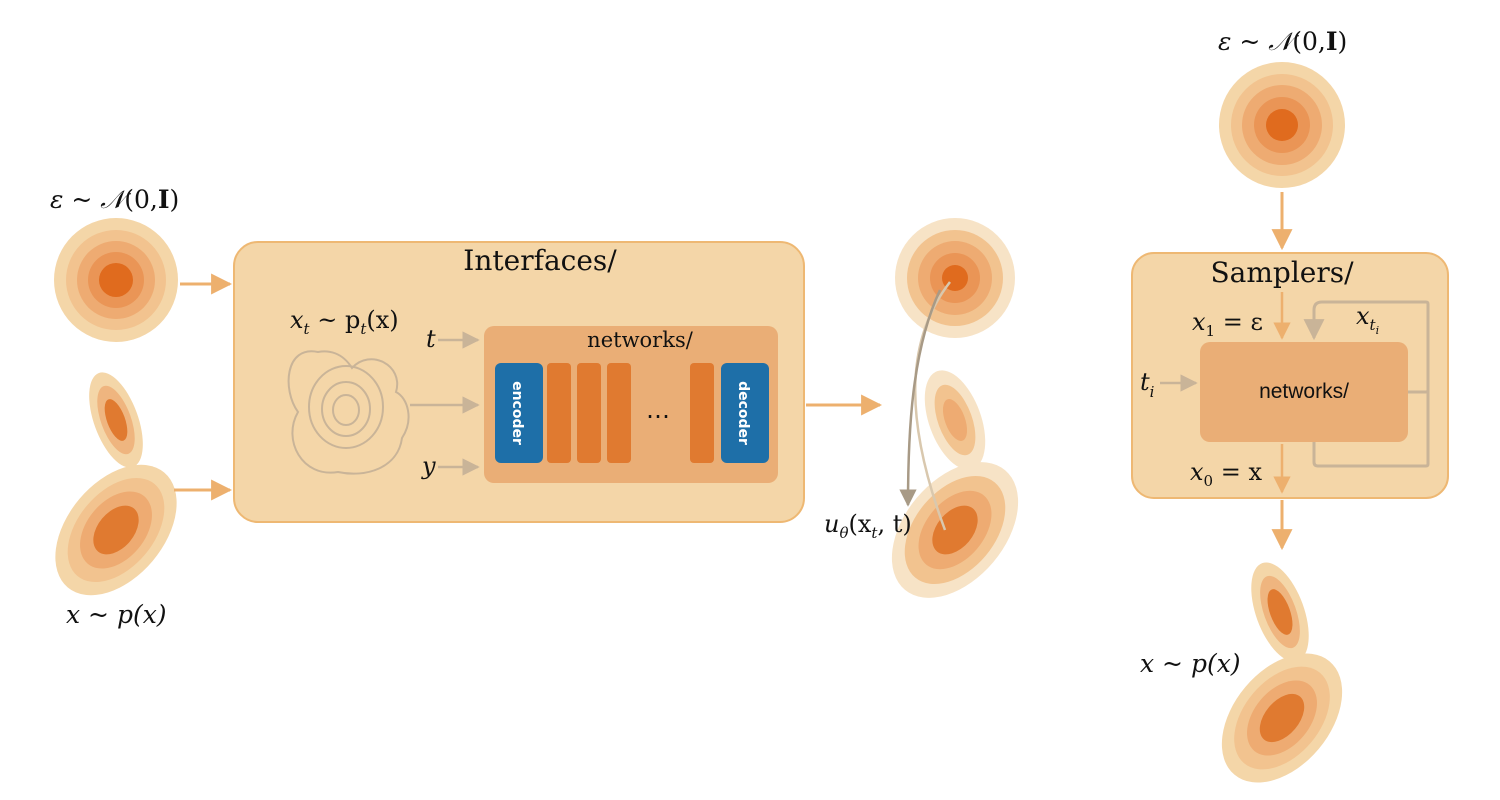 The width and height of the screenshot is (1500, 800). I want to click on x1-label: x1 = ε, so click(1227, 324).